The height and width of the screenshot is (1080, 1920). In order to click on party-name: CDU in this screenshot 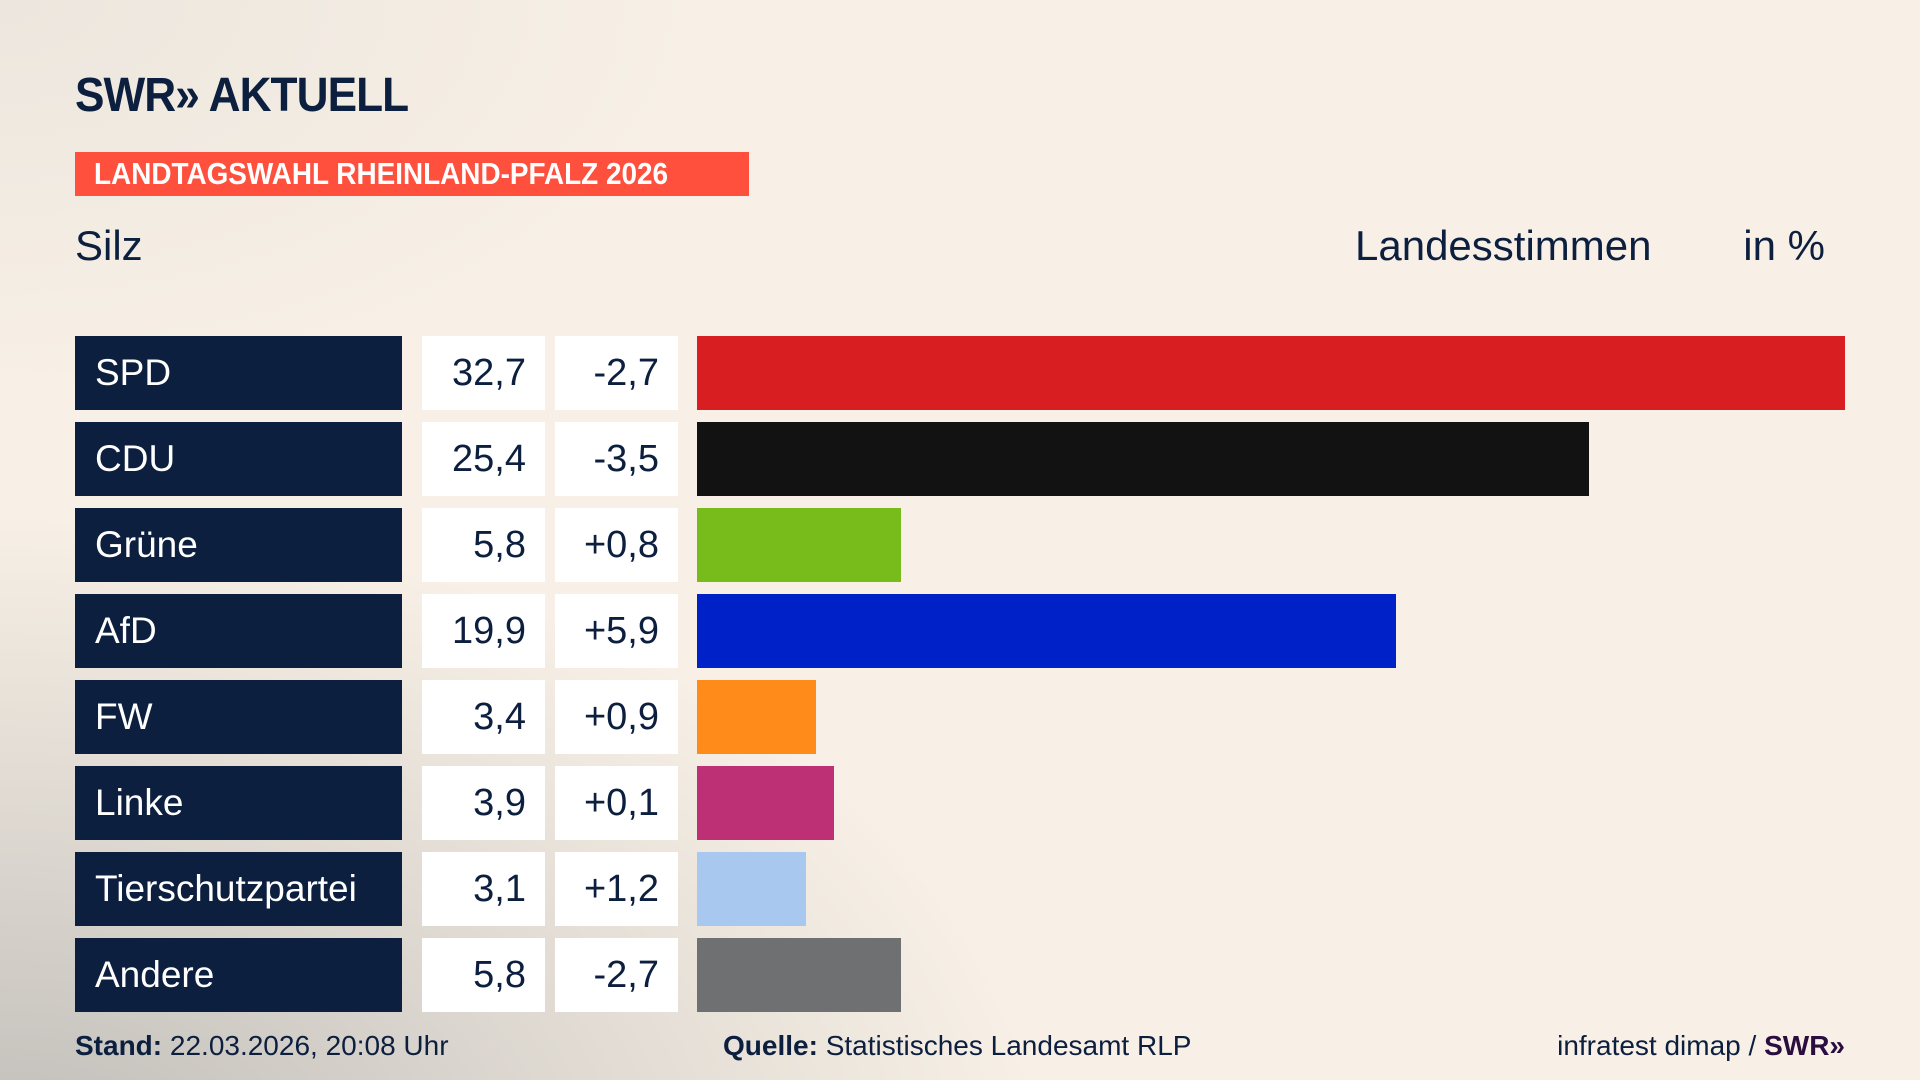, I will do `click(238, 459)`.